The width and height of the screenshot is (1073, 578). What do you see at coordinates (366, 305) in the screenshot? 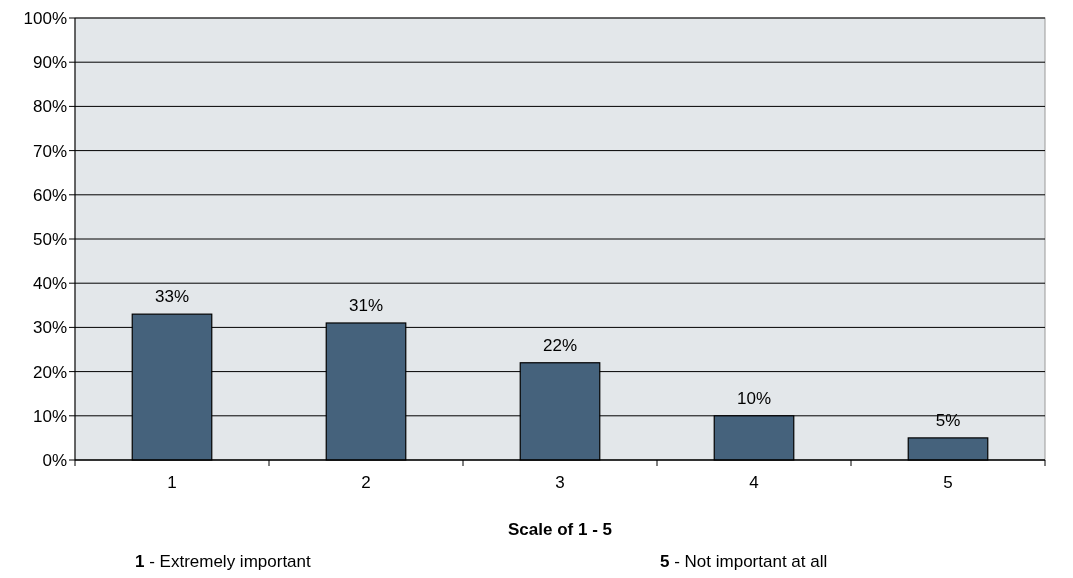
I see `data-label: 31%` at bounding box center [366, 305].